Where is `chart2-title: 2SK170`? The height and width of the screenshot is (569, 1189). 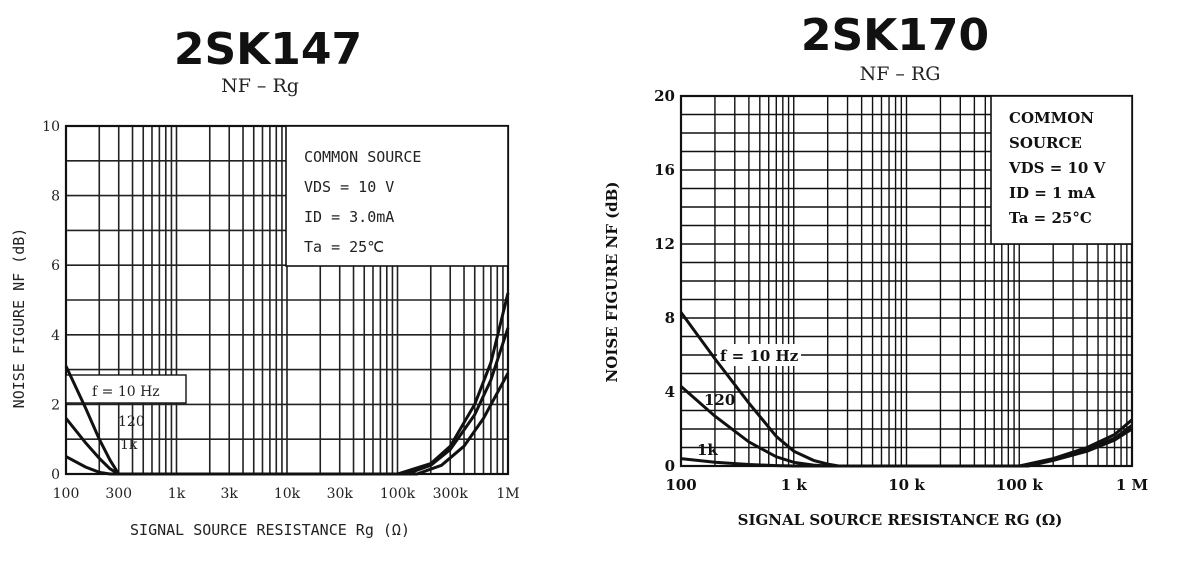
chart2-title: 2SK170 is located at coordinates (895, 35).